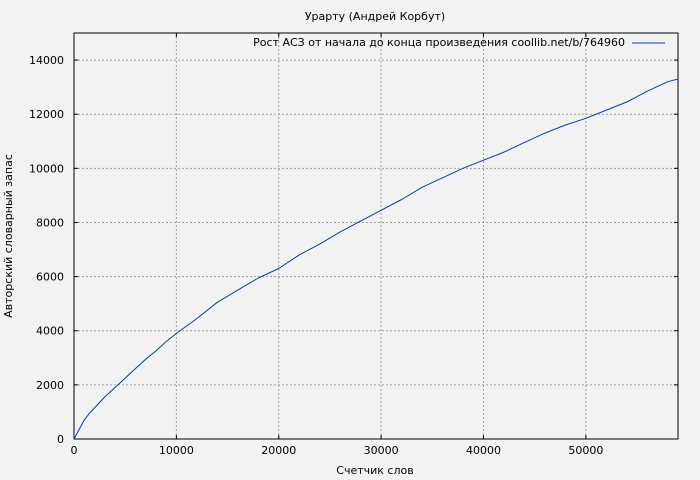  I want to click on y-tick-label: 14000, so click(46, 60).